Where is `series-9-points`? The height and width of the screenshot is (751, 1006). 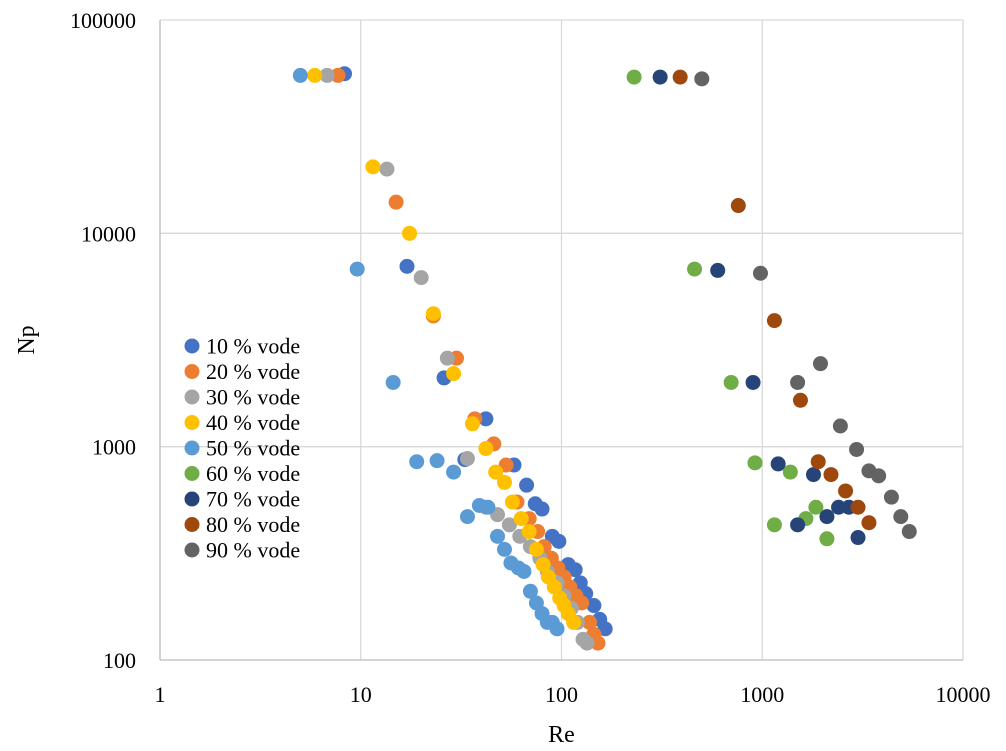
series-9-points is located at coordinates (805, 305).